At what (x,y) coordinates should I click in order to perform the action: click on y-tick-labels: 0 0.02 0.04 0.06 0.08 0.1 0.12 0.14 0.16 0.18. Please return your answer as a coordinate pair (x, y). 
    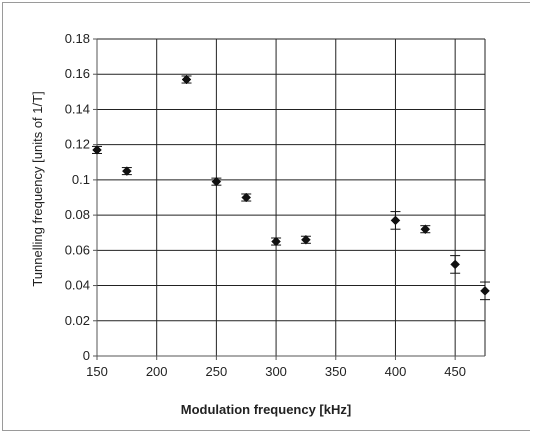
    Looking at the image, I should click on (77, 197).